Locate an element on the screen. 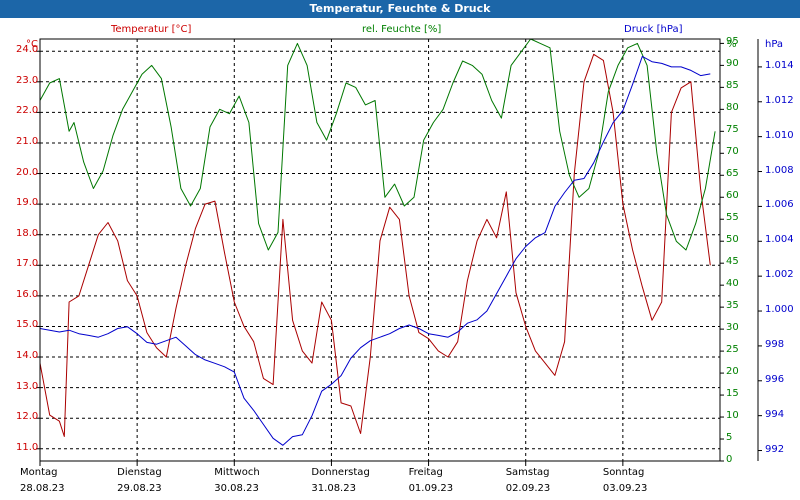 This screenshot has height=500, width=800. temperature-tick-label: 13.0 is located at coordinates (27, 386).